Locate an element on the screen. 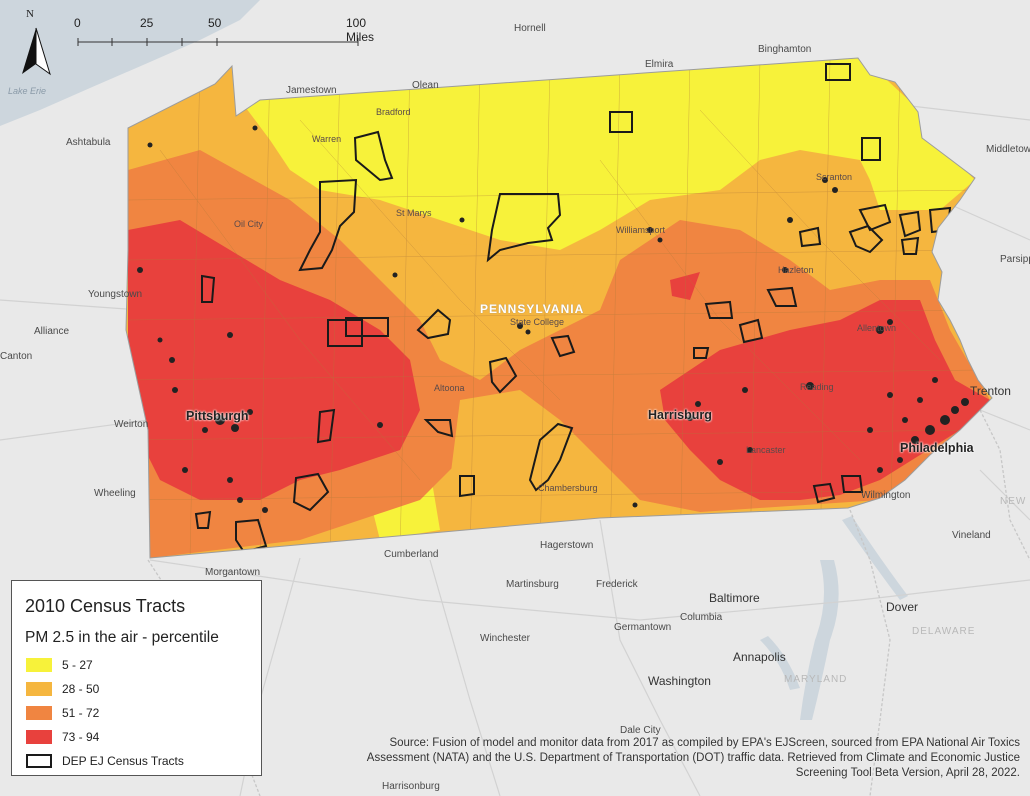 The height and width of the screenshot is (796, 1030). place-trenton: Trenton is located at coordinates (990, 391).